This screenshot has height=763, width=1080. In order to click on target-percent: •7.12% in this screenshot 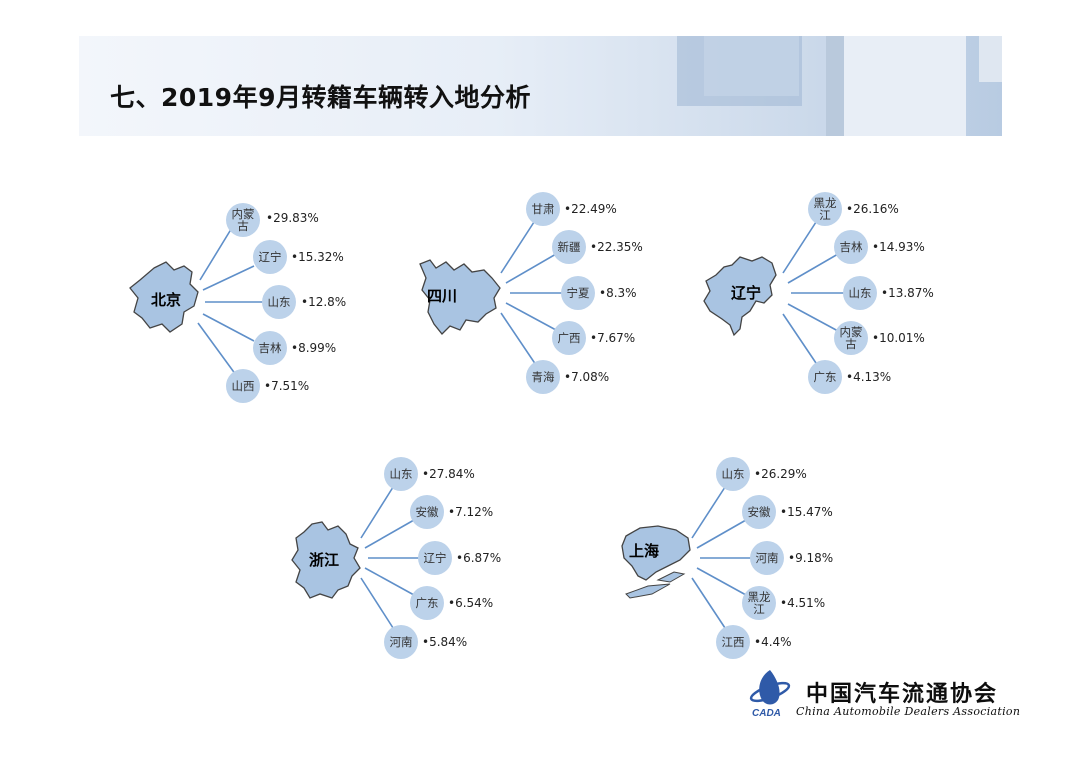, I will do `click(471, 512)`.